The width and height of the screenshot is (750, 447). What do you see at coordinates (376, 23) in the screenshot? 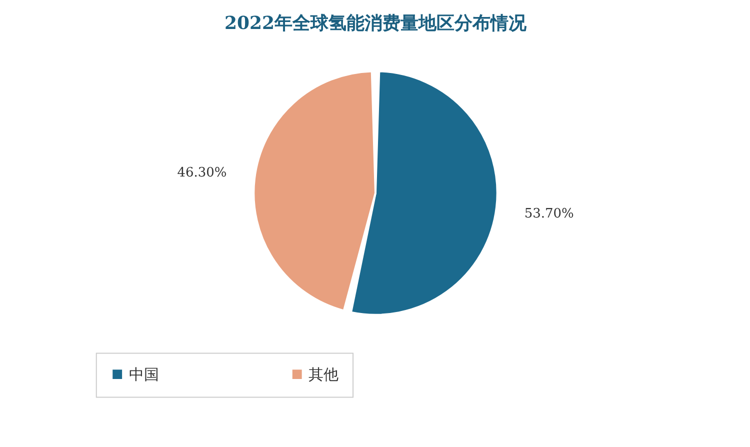
I see `chart-title: 2022年全球氢能消费量地区分布情况` at bounding box center [376, 23].